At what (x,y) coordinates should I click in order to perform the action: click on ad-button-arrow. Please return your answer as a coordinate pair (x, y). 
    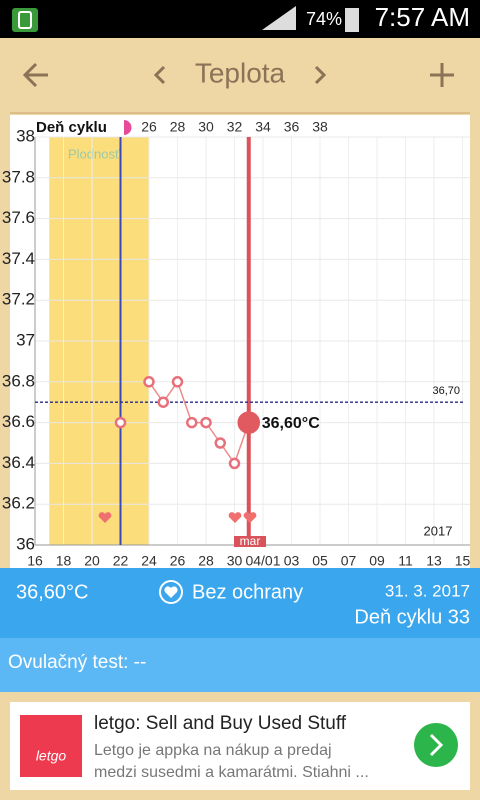
    Looking at the image, I should click on (436, 745).